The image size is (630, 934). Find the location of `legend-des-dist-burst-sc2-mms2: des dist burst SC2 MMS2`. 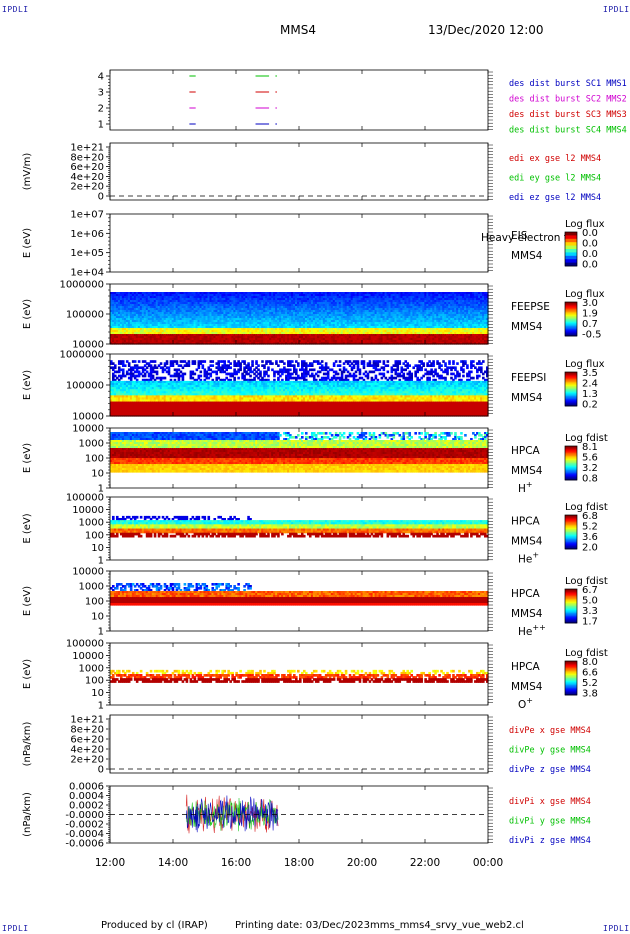

legend-des-dist-burst-sc2-mms2: des dist burst SC2 MMS2 is located at coordinates (568, 100).